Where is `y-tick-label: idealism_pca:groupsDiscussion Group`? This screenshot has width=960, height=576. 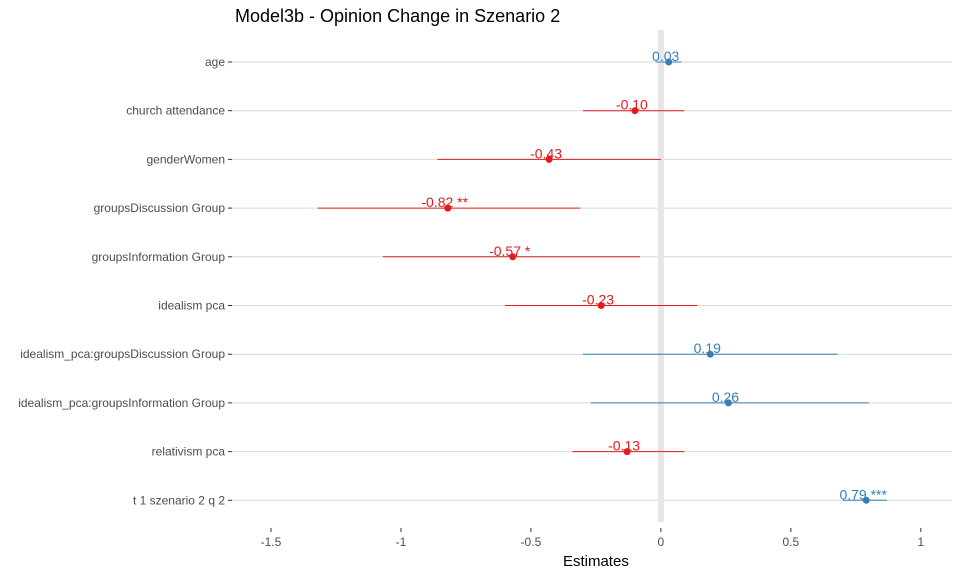 y-tick-label: idealism_pca:groupsDiscussion Group is located at coordinates (122, 354).